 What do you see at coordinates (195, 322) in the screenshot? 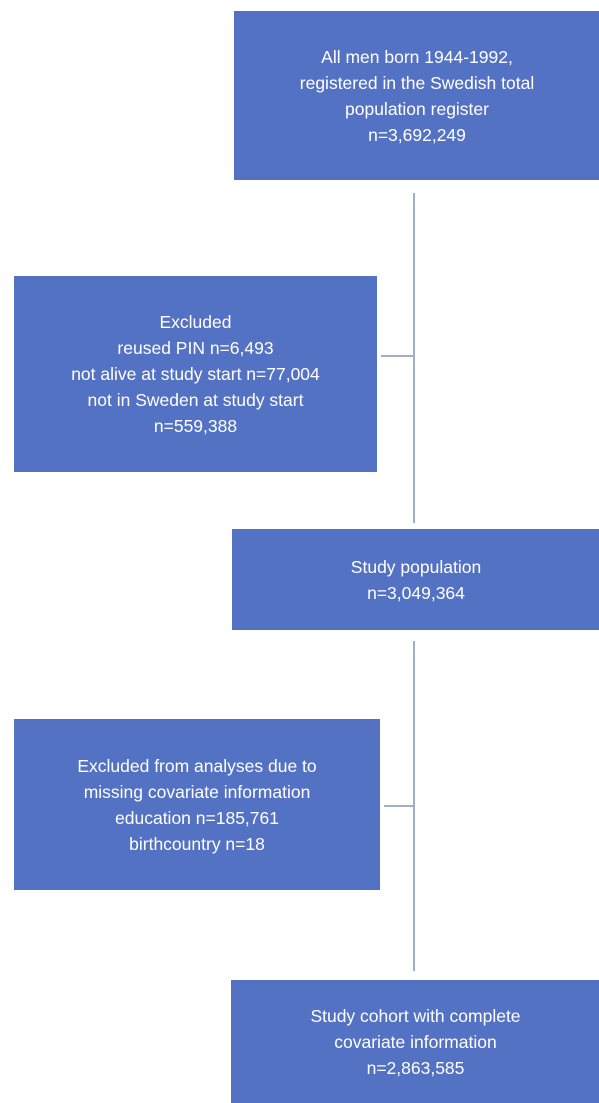
I see `exclusion-1-title: Excluded` at bounding box center [195, 322].